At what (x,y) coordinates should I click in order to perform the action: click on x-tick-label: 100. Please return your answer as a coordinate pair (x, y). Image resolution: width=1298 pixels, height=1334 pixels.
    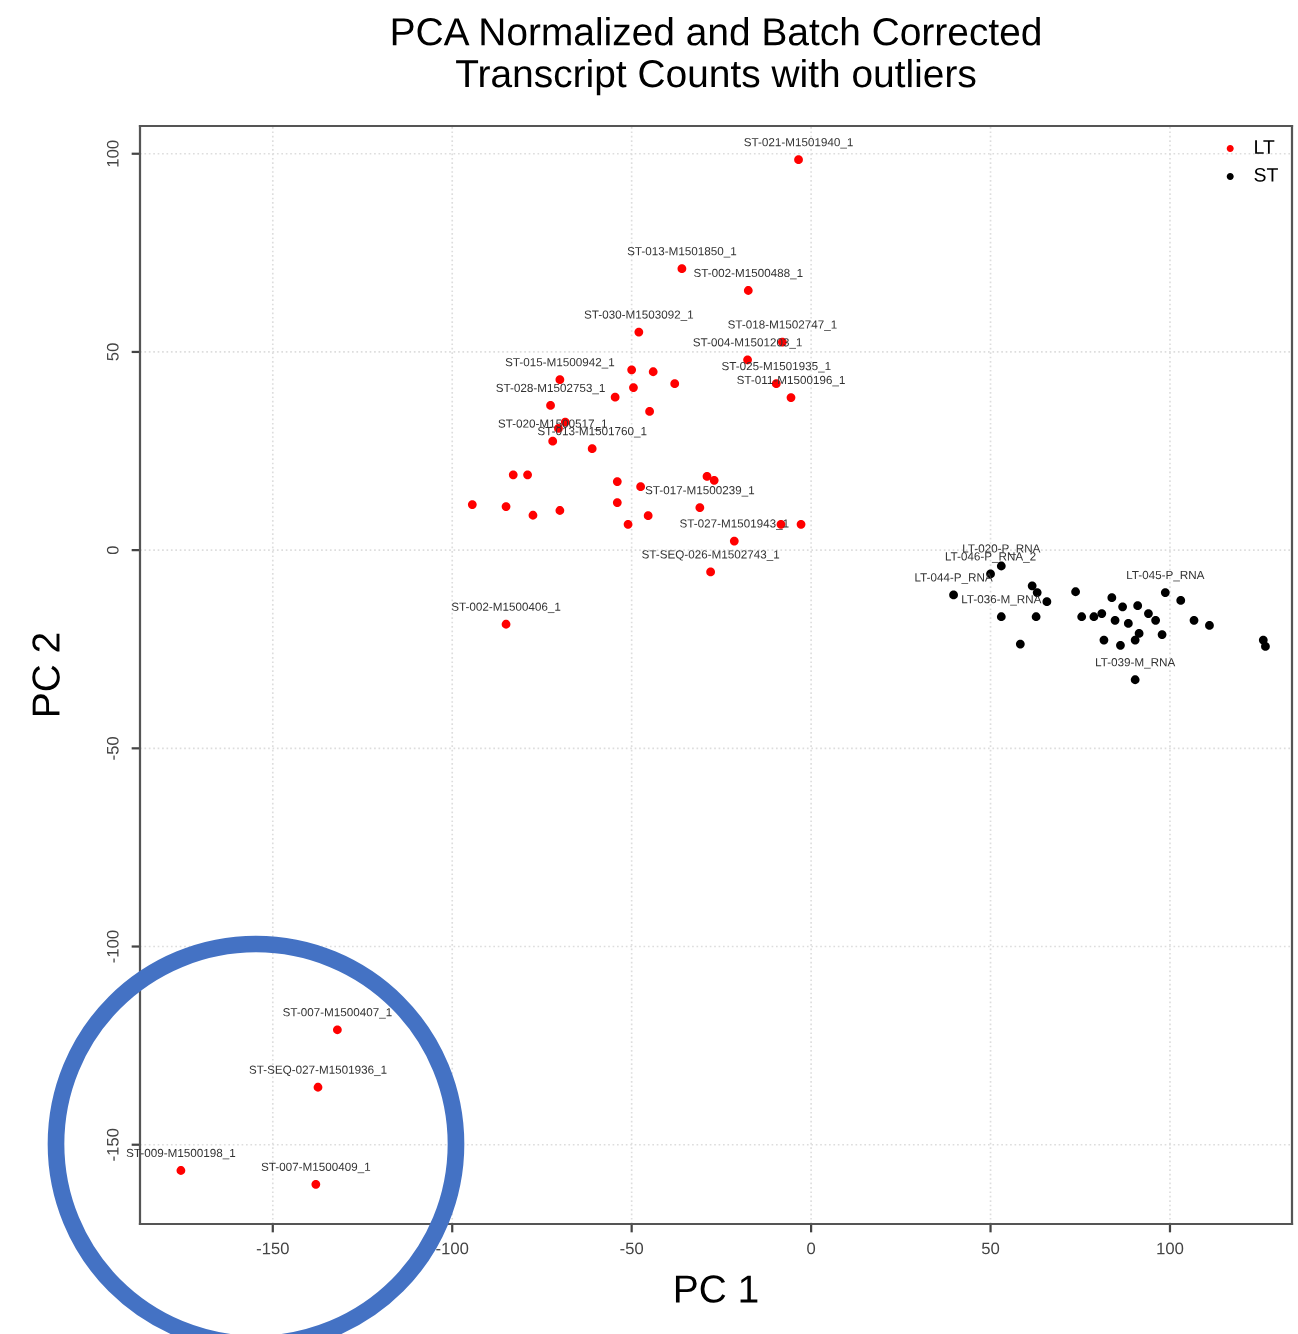
    Looking at the image, I should click on (1170, 1248).